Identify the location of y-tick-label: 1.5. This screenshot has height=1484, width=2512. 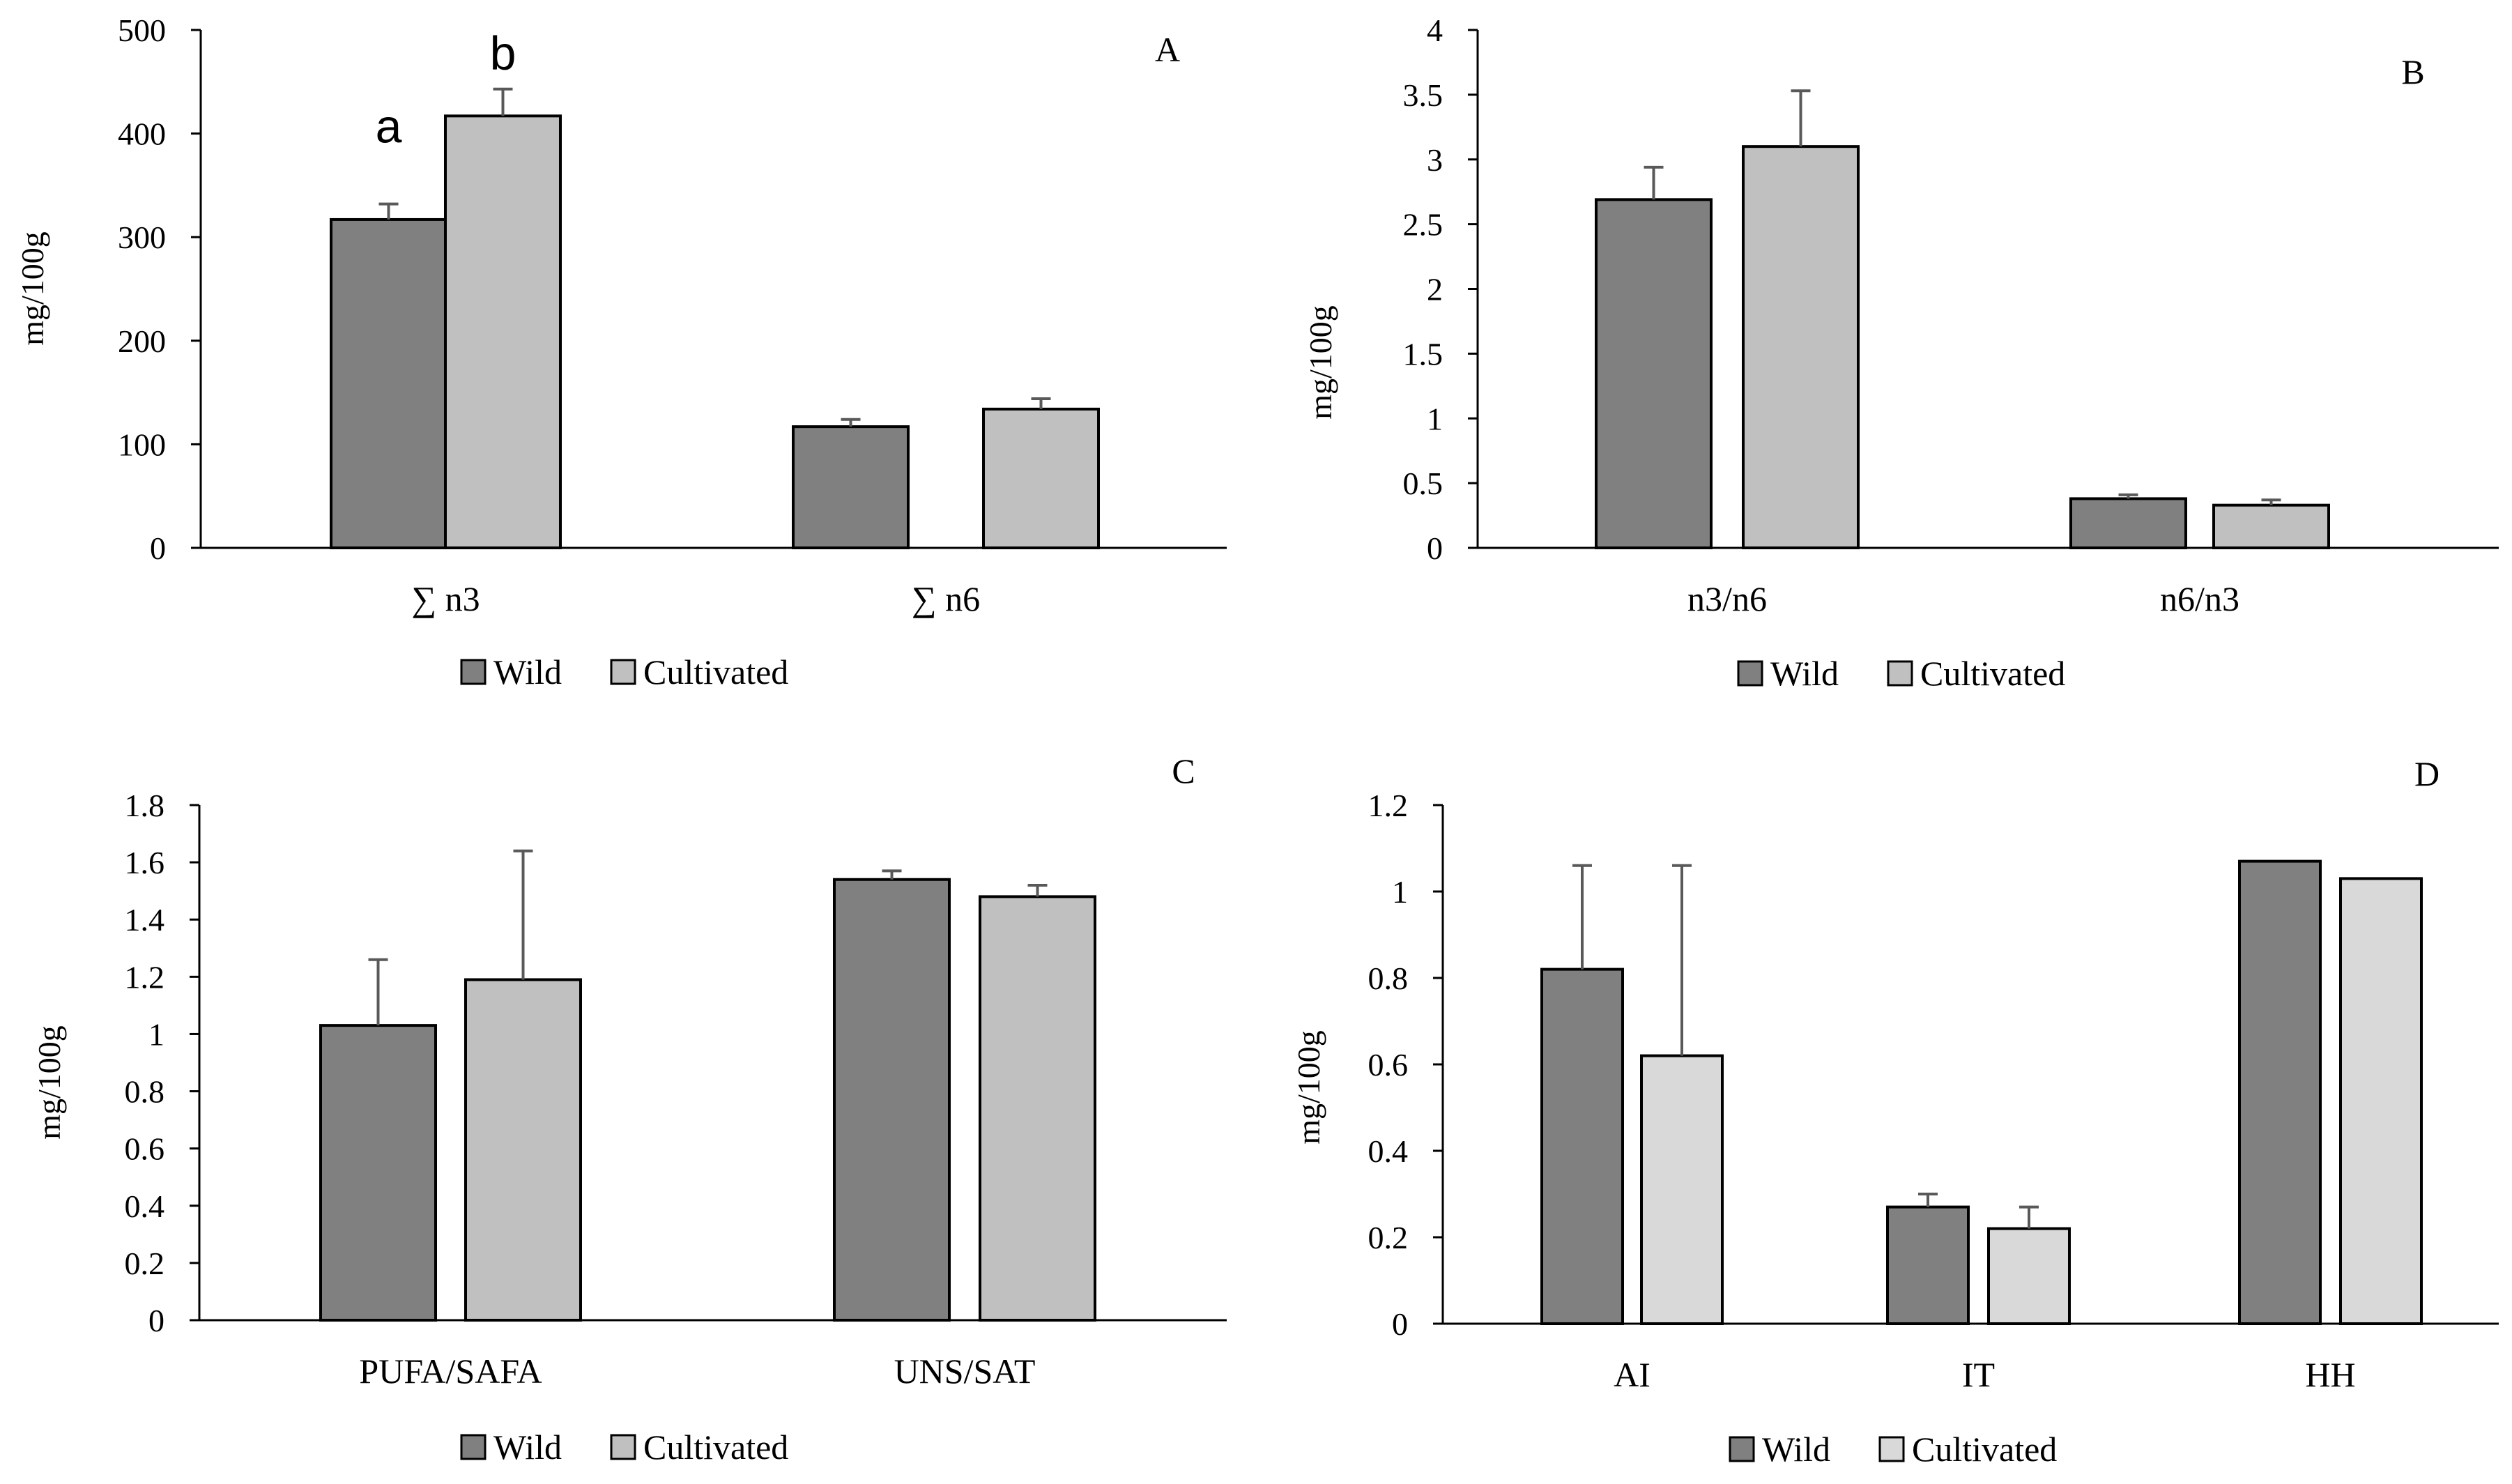
(1423, 354).